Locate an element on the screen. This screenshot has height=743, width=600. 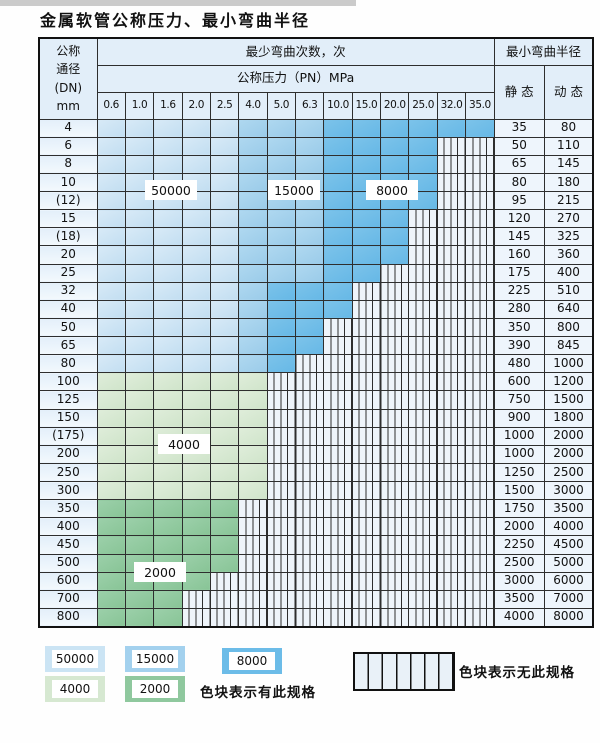
dn-cell: 25 is located at coordinates (68, 273).